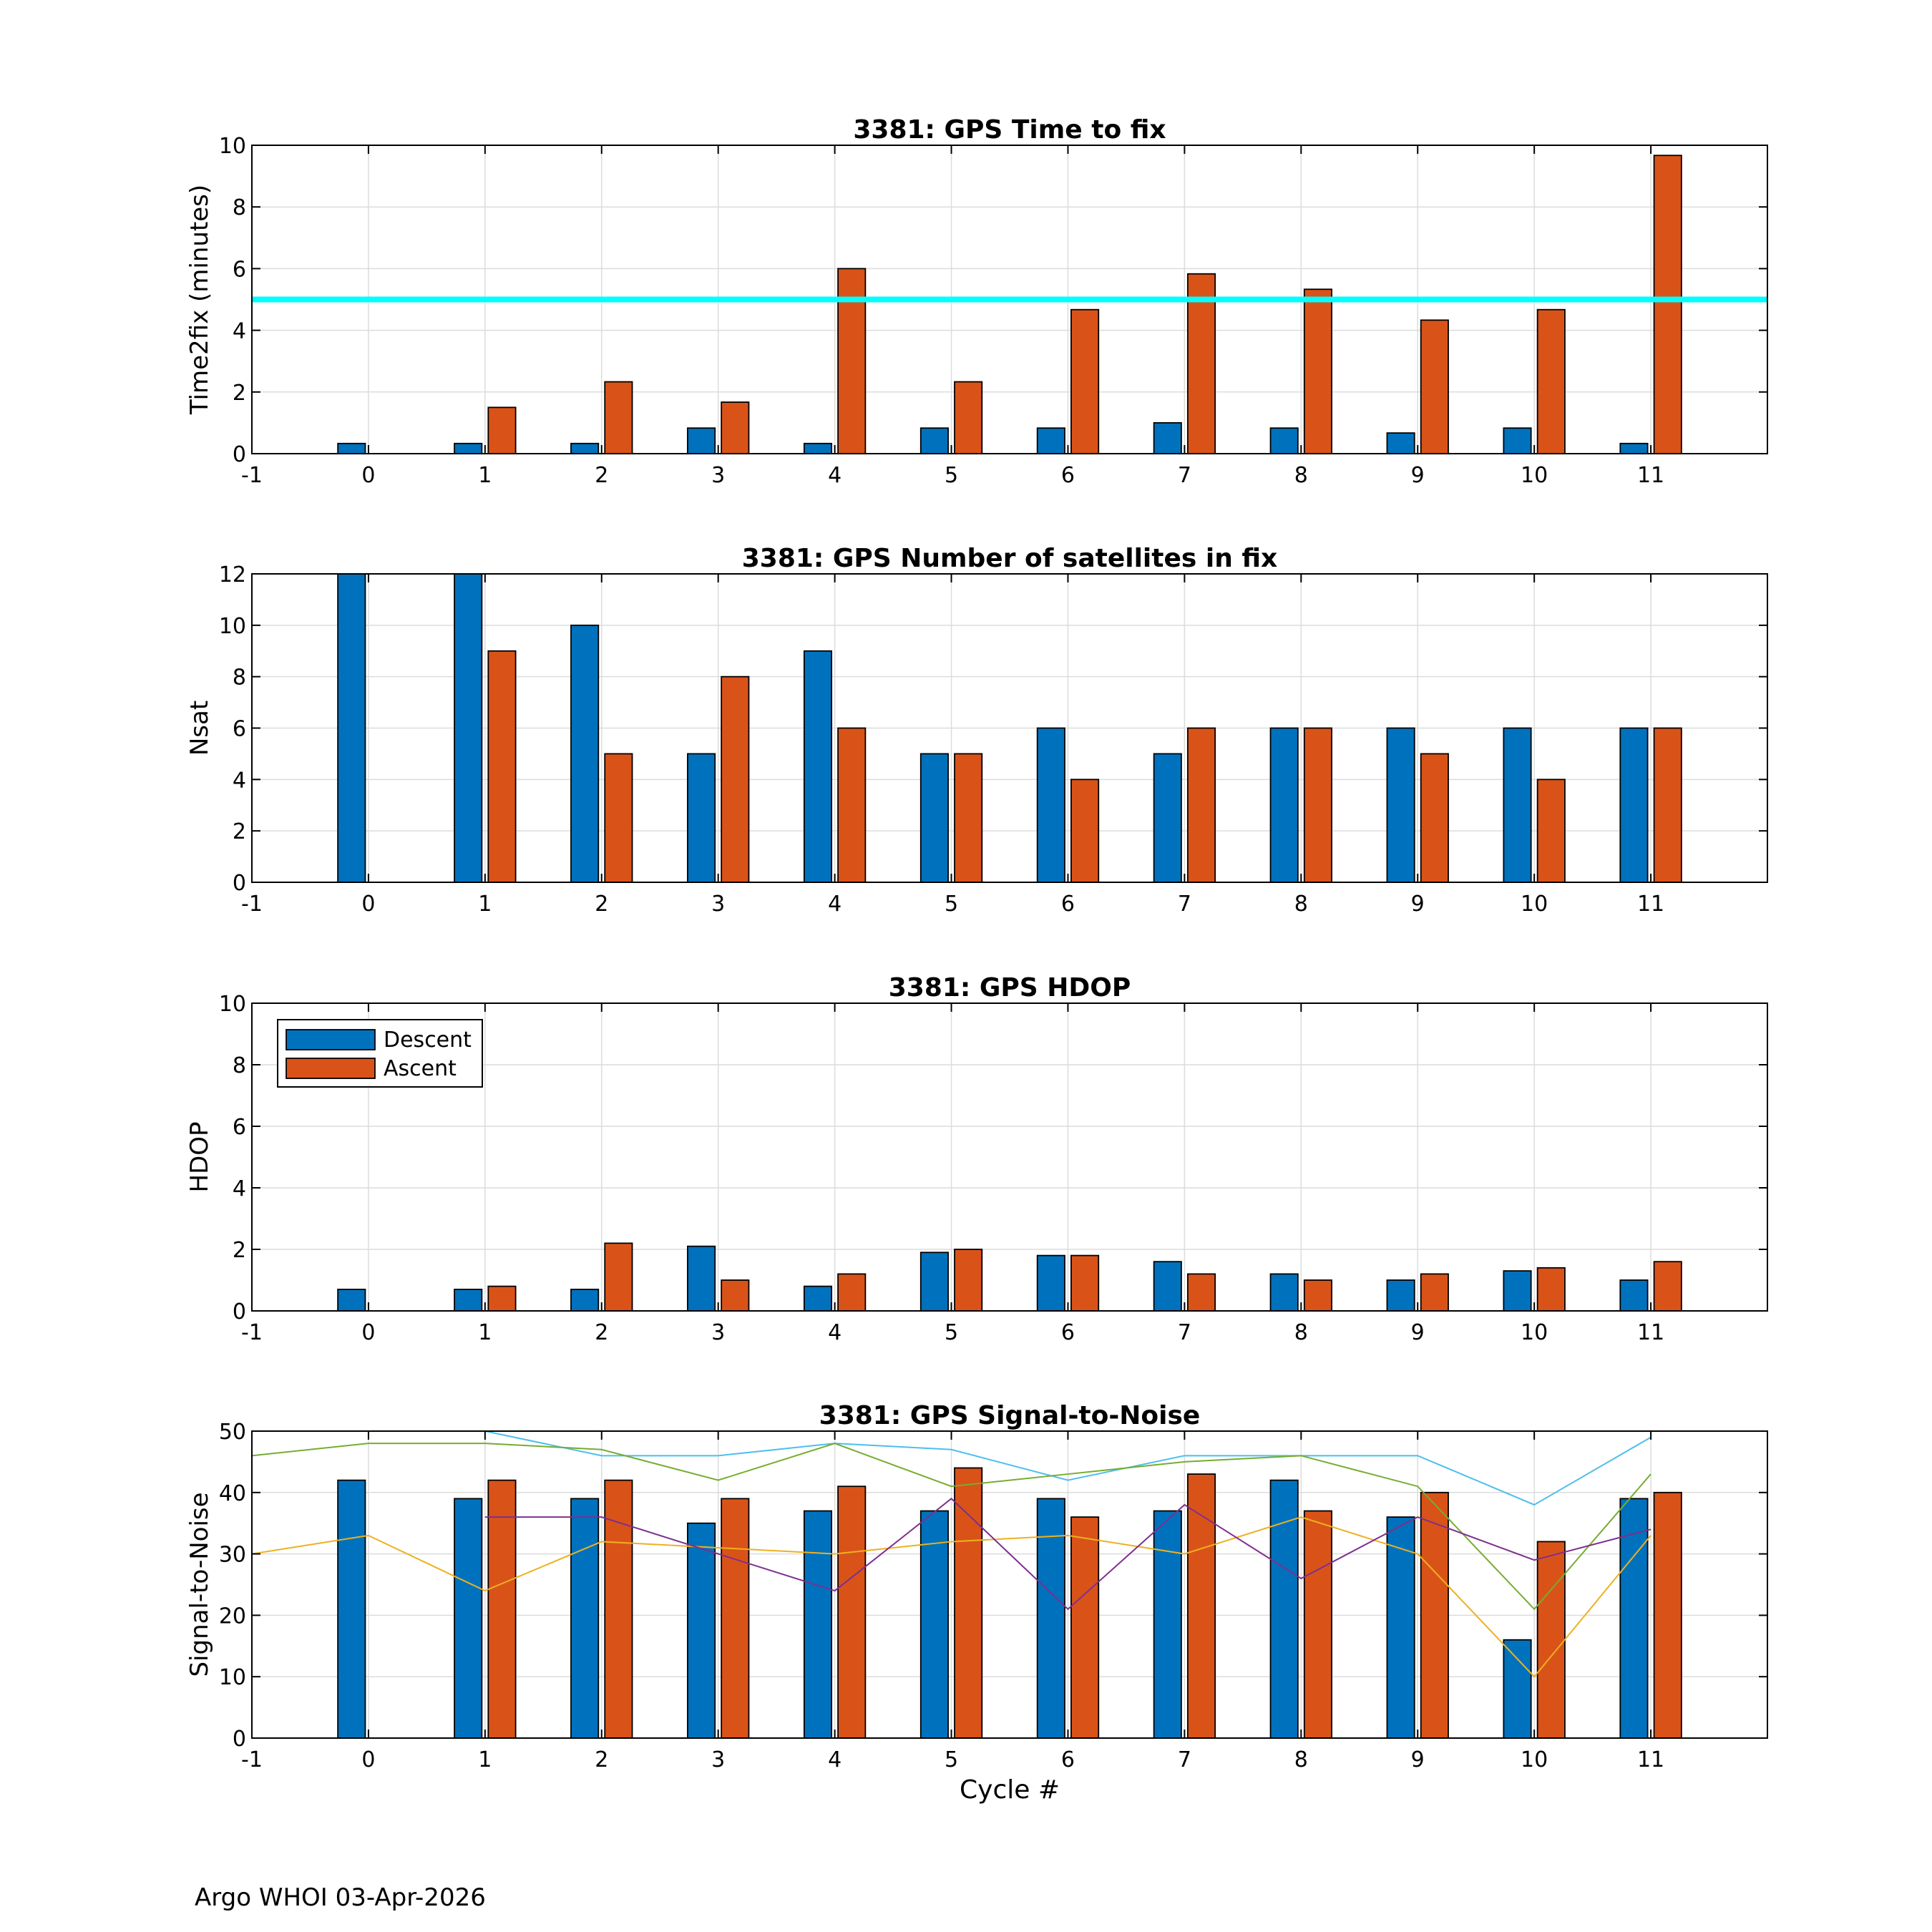 The image size is (1932, 1932). Describe the element at coordinates (951, 1332) in the screenshot. I see `hdop-xtick-label: 5` at that location.